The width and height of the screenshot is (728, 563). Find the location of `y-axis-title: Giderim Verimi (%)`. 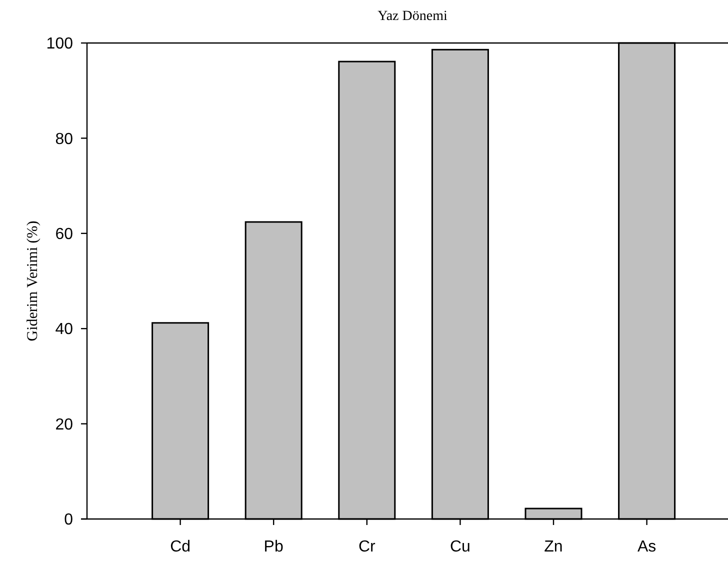

y-axis-title: Giderim Verimi (%) is located at coordinates (33, 281).